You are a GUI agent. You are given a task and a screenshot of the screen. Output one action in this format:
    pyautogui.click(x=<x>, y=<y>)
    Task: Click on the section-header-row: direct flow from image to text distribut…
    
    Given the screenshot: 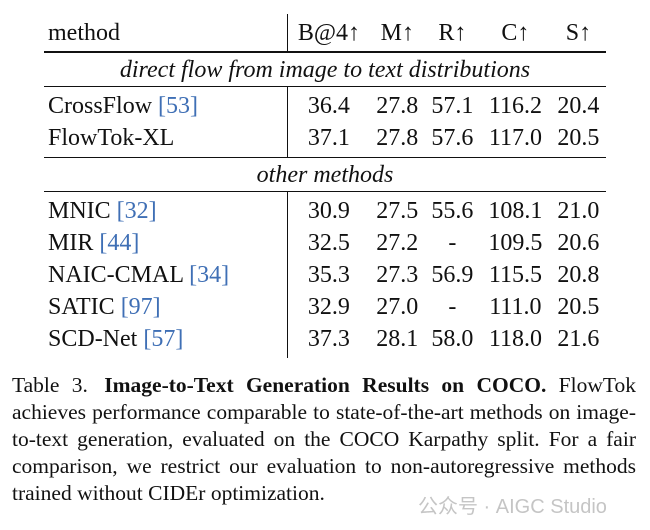 What is the action you would take?
    pyautogui.click(x=325, y=69)
    